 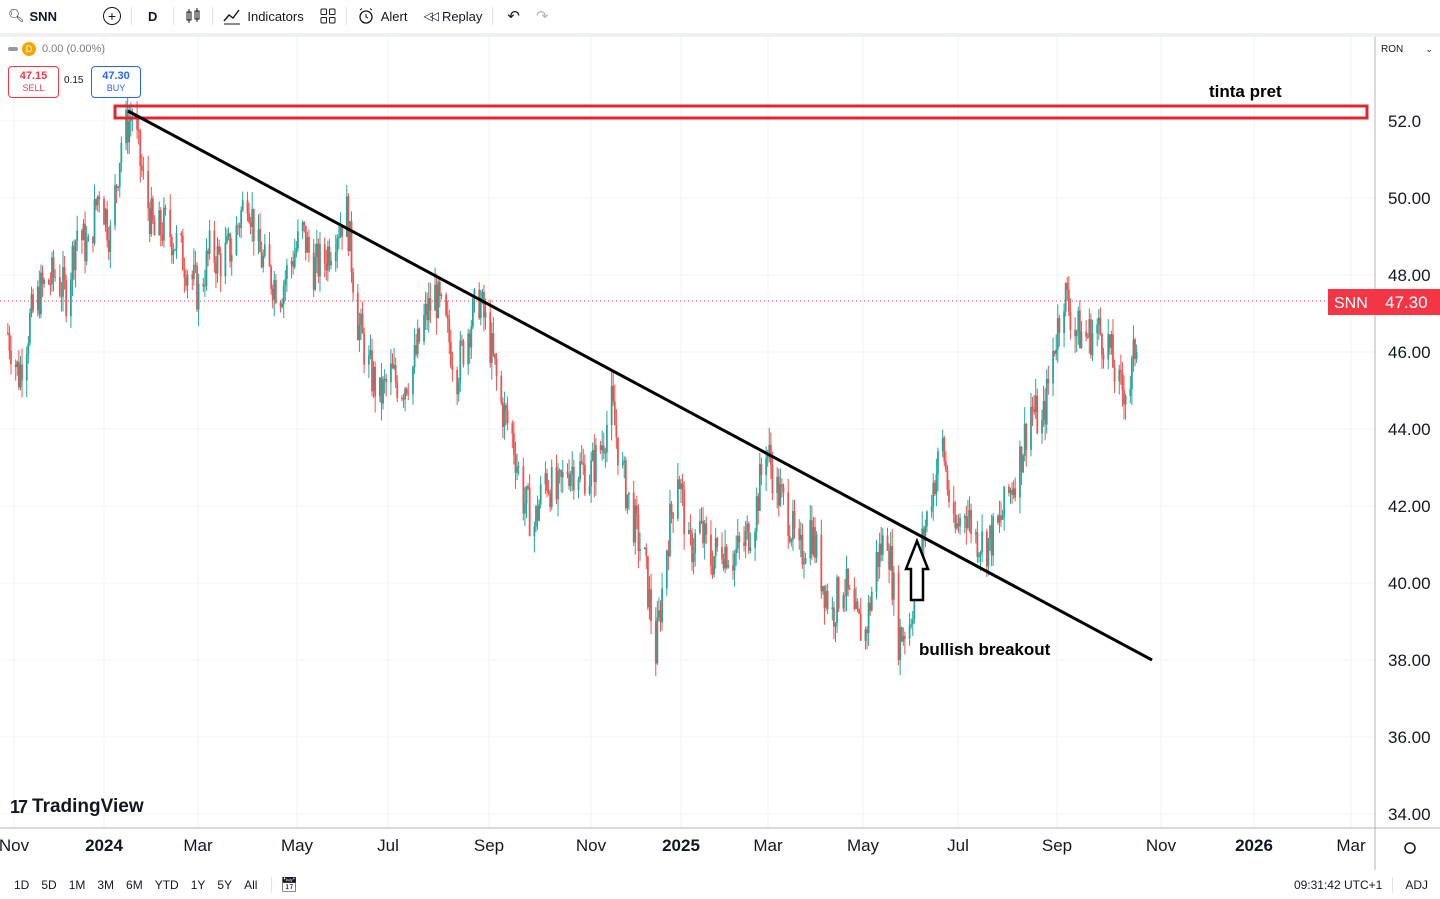 What do you see at coordinates (74, 80) in the screenshot?
I see `spread: 0.15` at bounding box center [74, 80].